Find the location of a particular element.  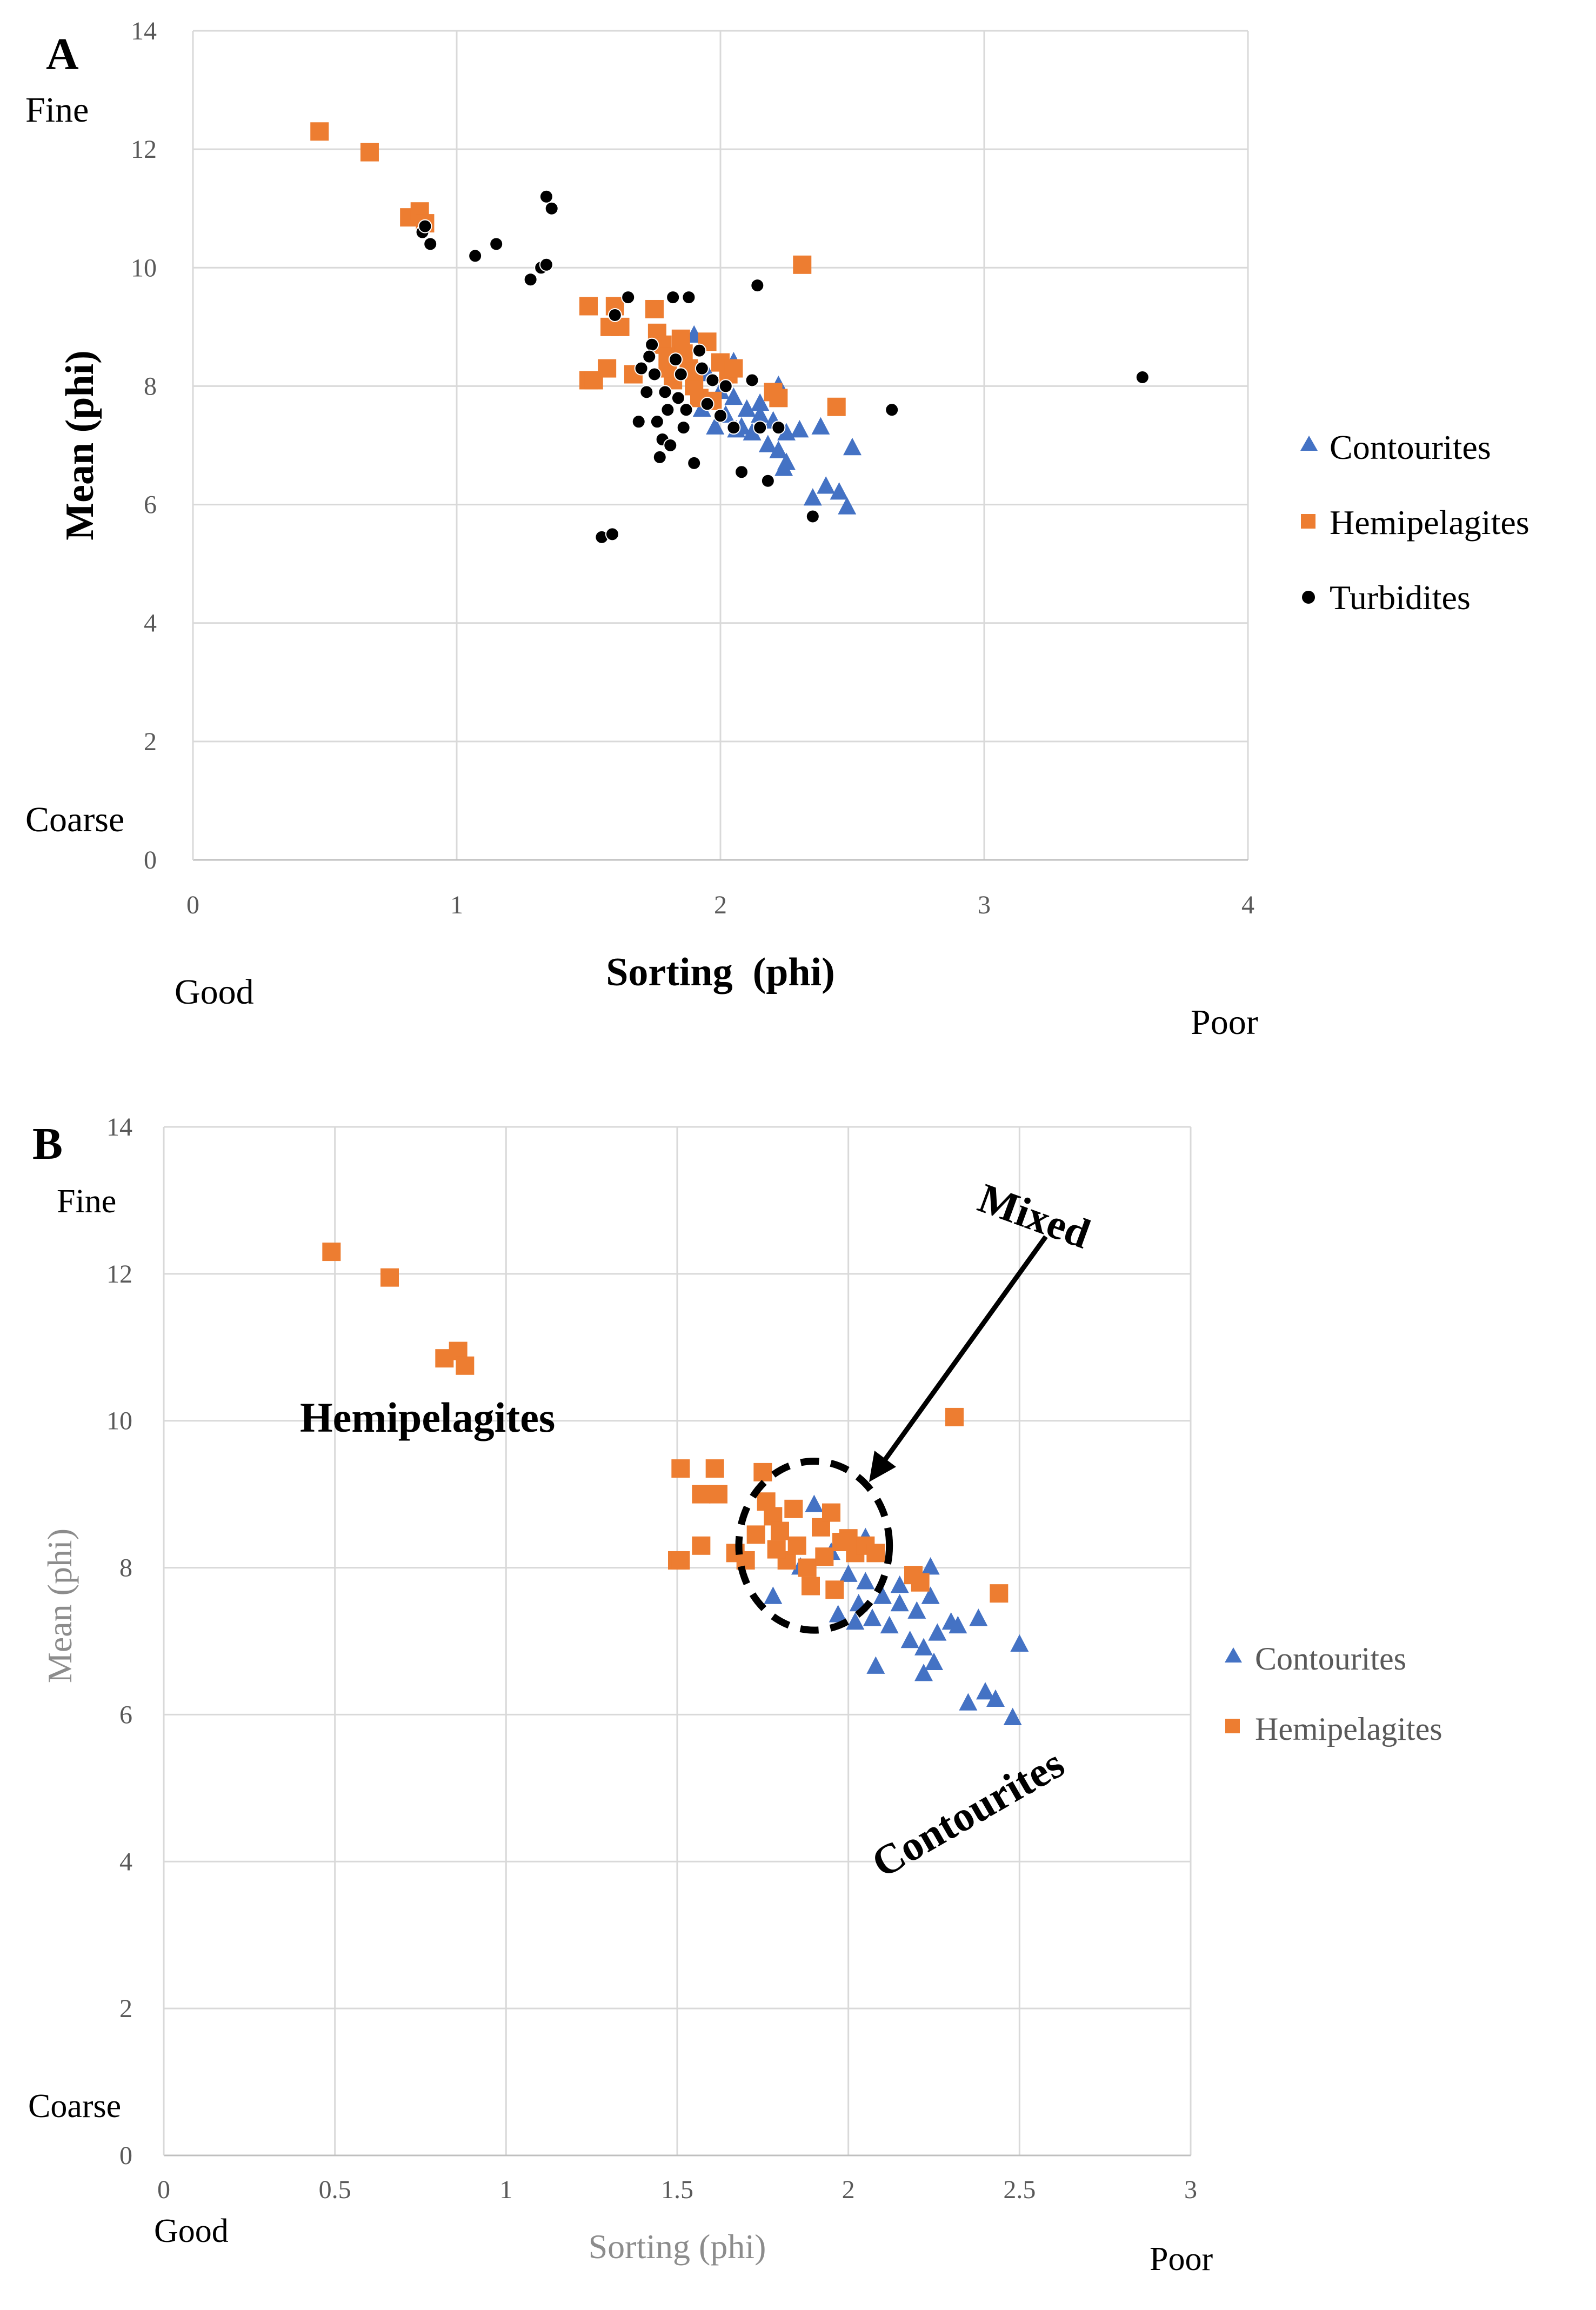

legend: Contourites Hemipelagites is located at coordinates (1334, 1694).